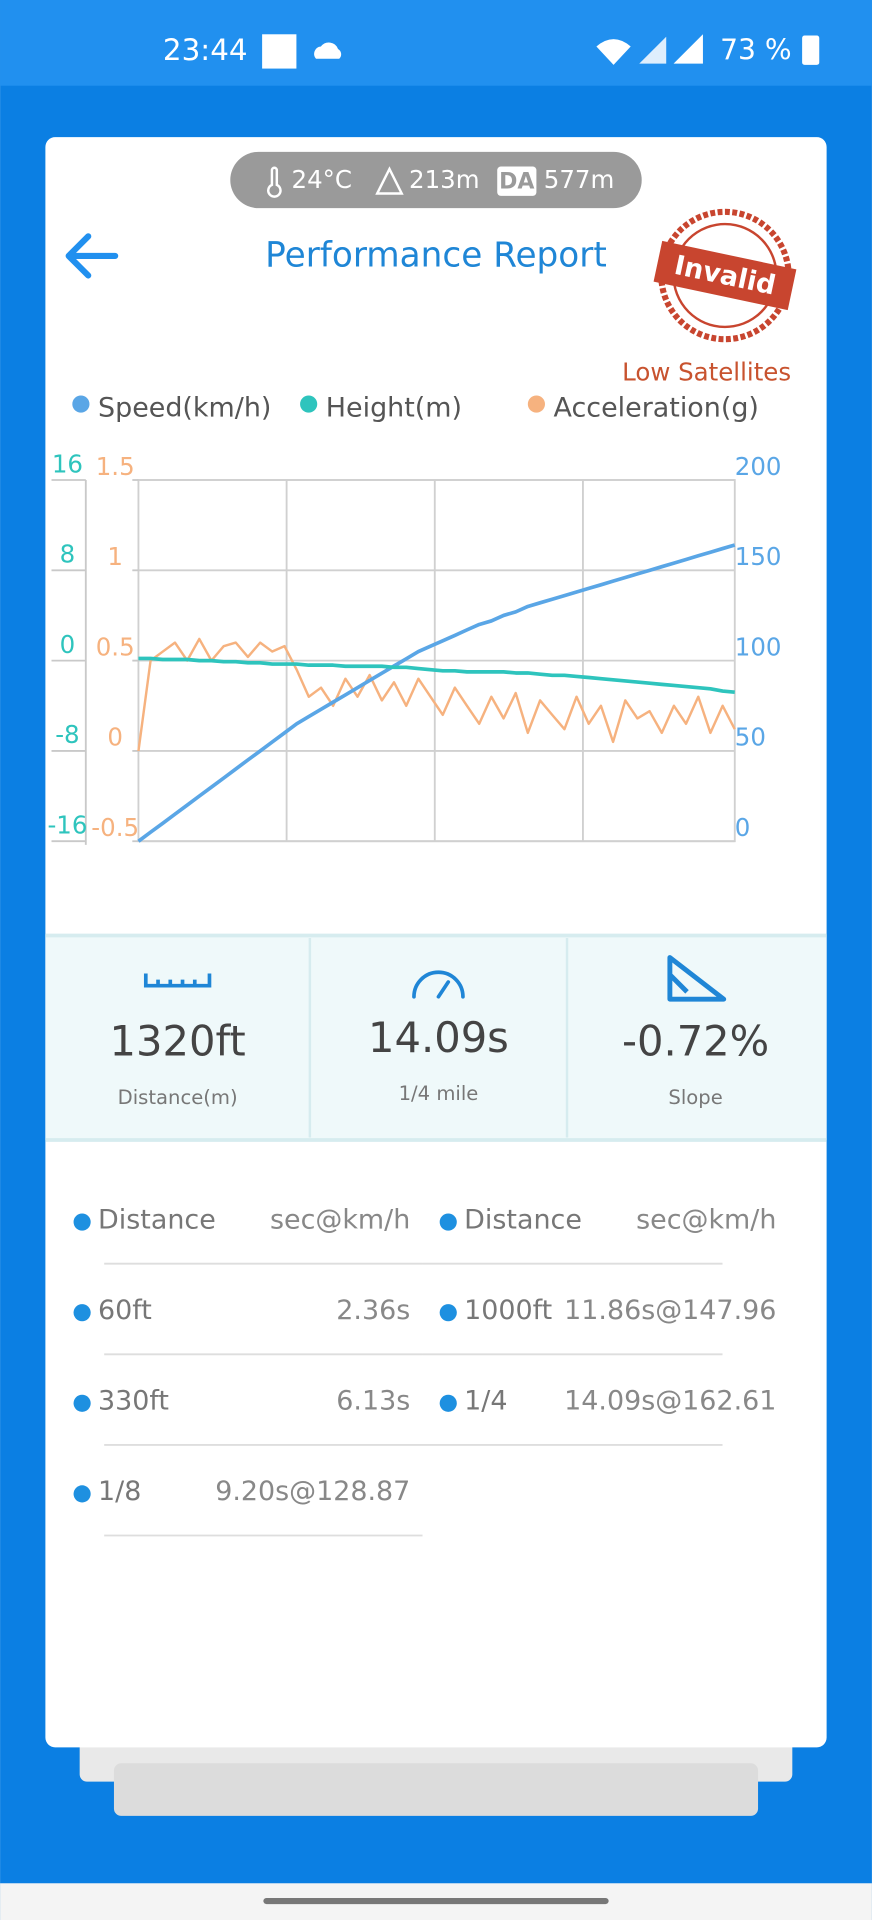  Describe the element at coordinates (579, 179) in the screenshot. I see `density-altitude: 577m` at that location.